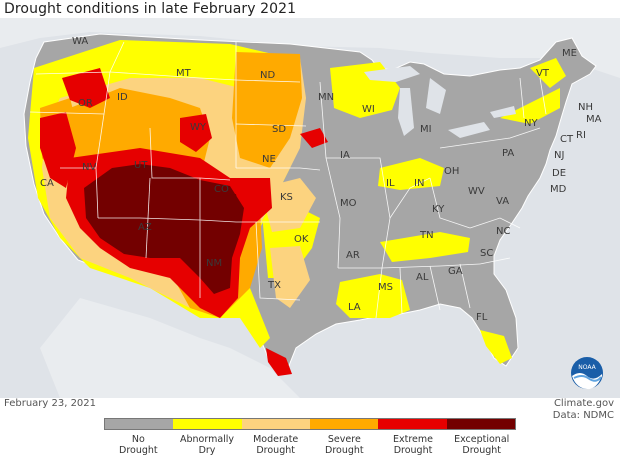 The image size is (620, 462). What do you see at coordinates (139, 424) in the screenshot?
I see `legend-swatch-no-drought` at bounding box center [139, 424].